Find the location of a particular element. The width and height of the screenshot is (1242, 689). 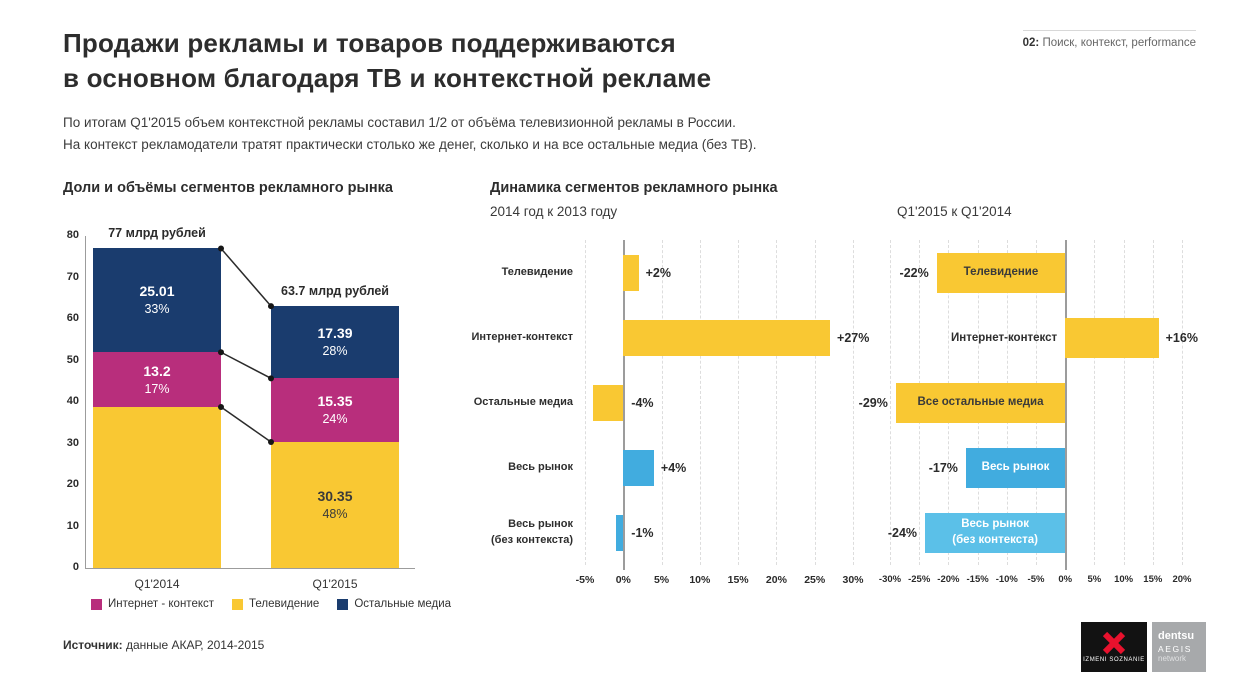

legend-label: Телевидение is located at coordinates (284, 604).